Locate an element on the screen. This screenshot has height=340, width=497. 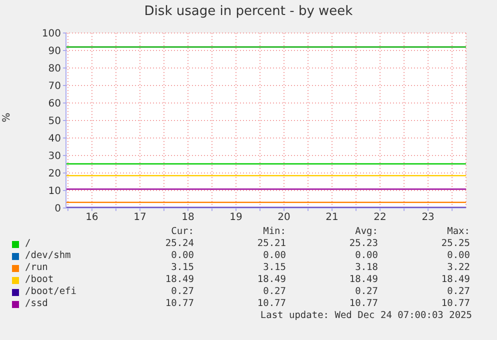
text: Cur: is located at coordinates (182, 232).